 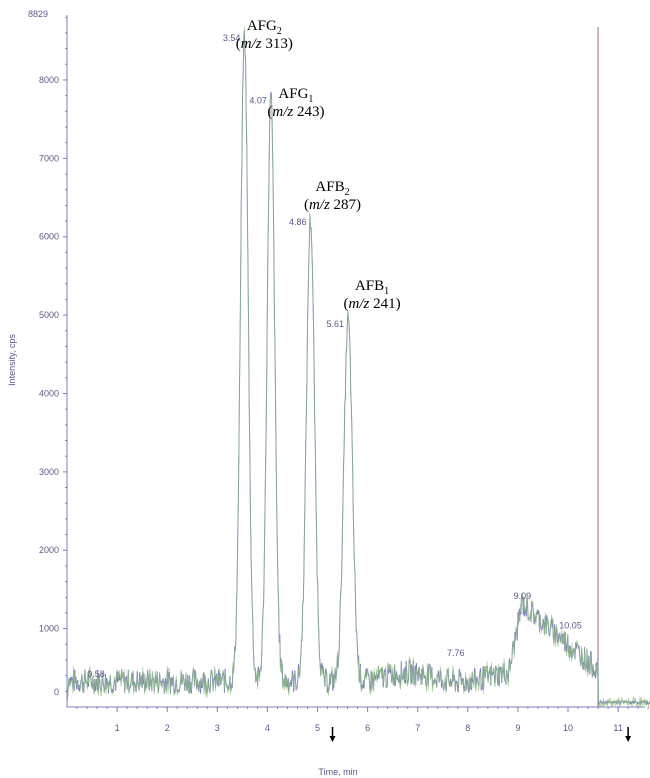 I want to click on y-tick-label: 2000, so click(x=49, y=550).